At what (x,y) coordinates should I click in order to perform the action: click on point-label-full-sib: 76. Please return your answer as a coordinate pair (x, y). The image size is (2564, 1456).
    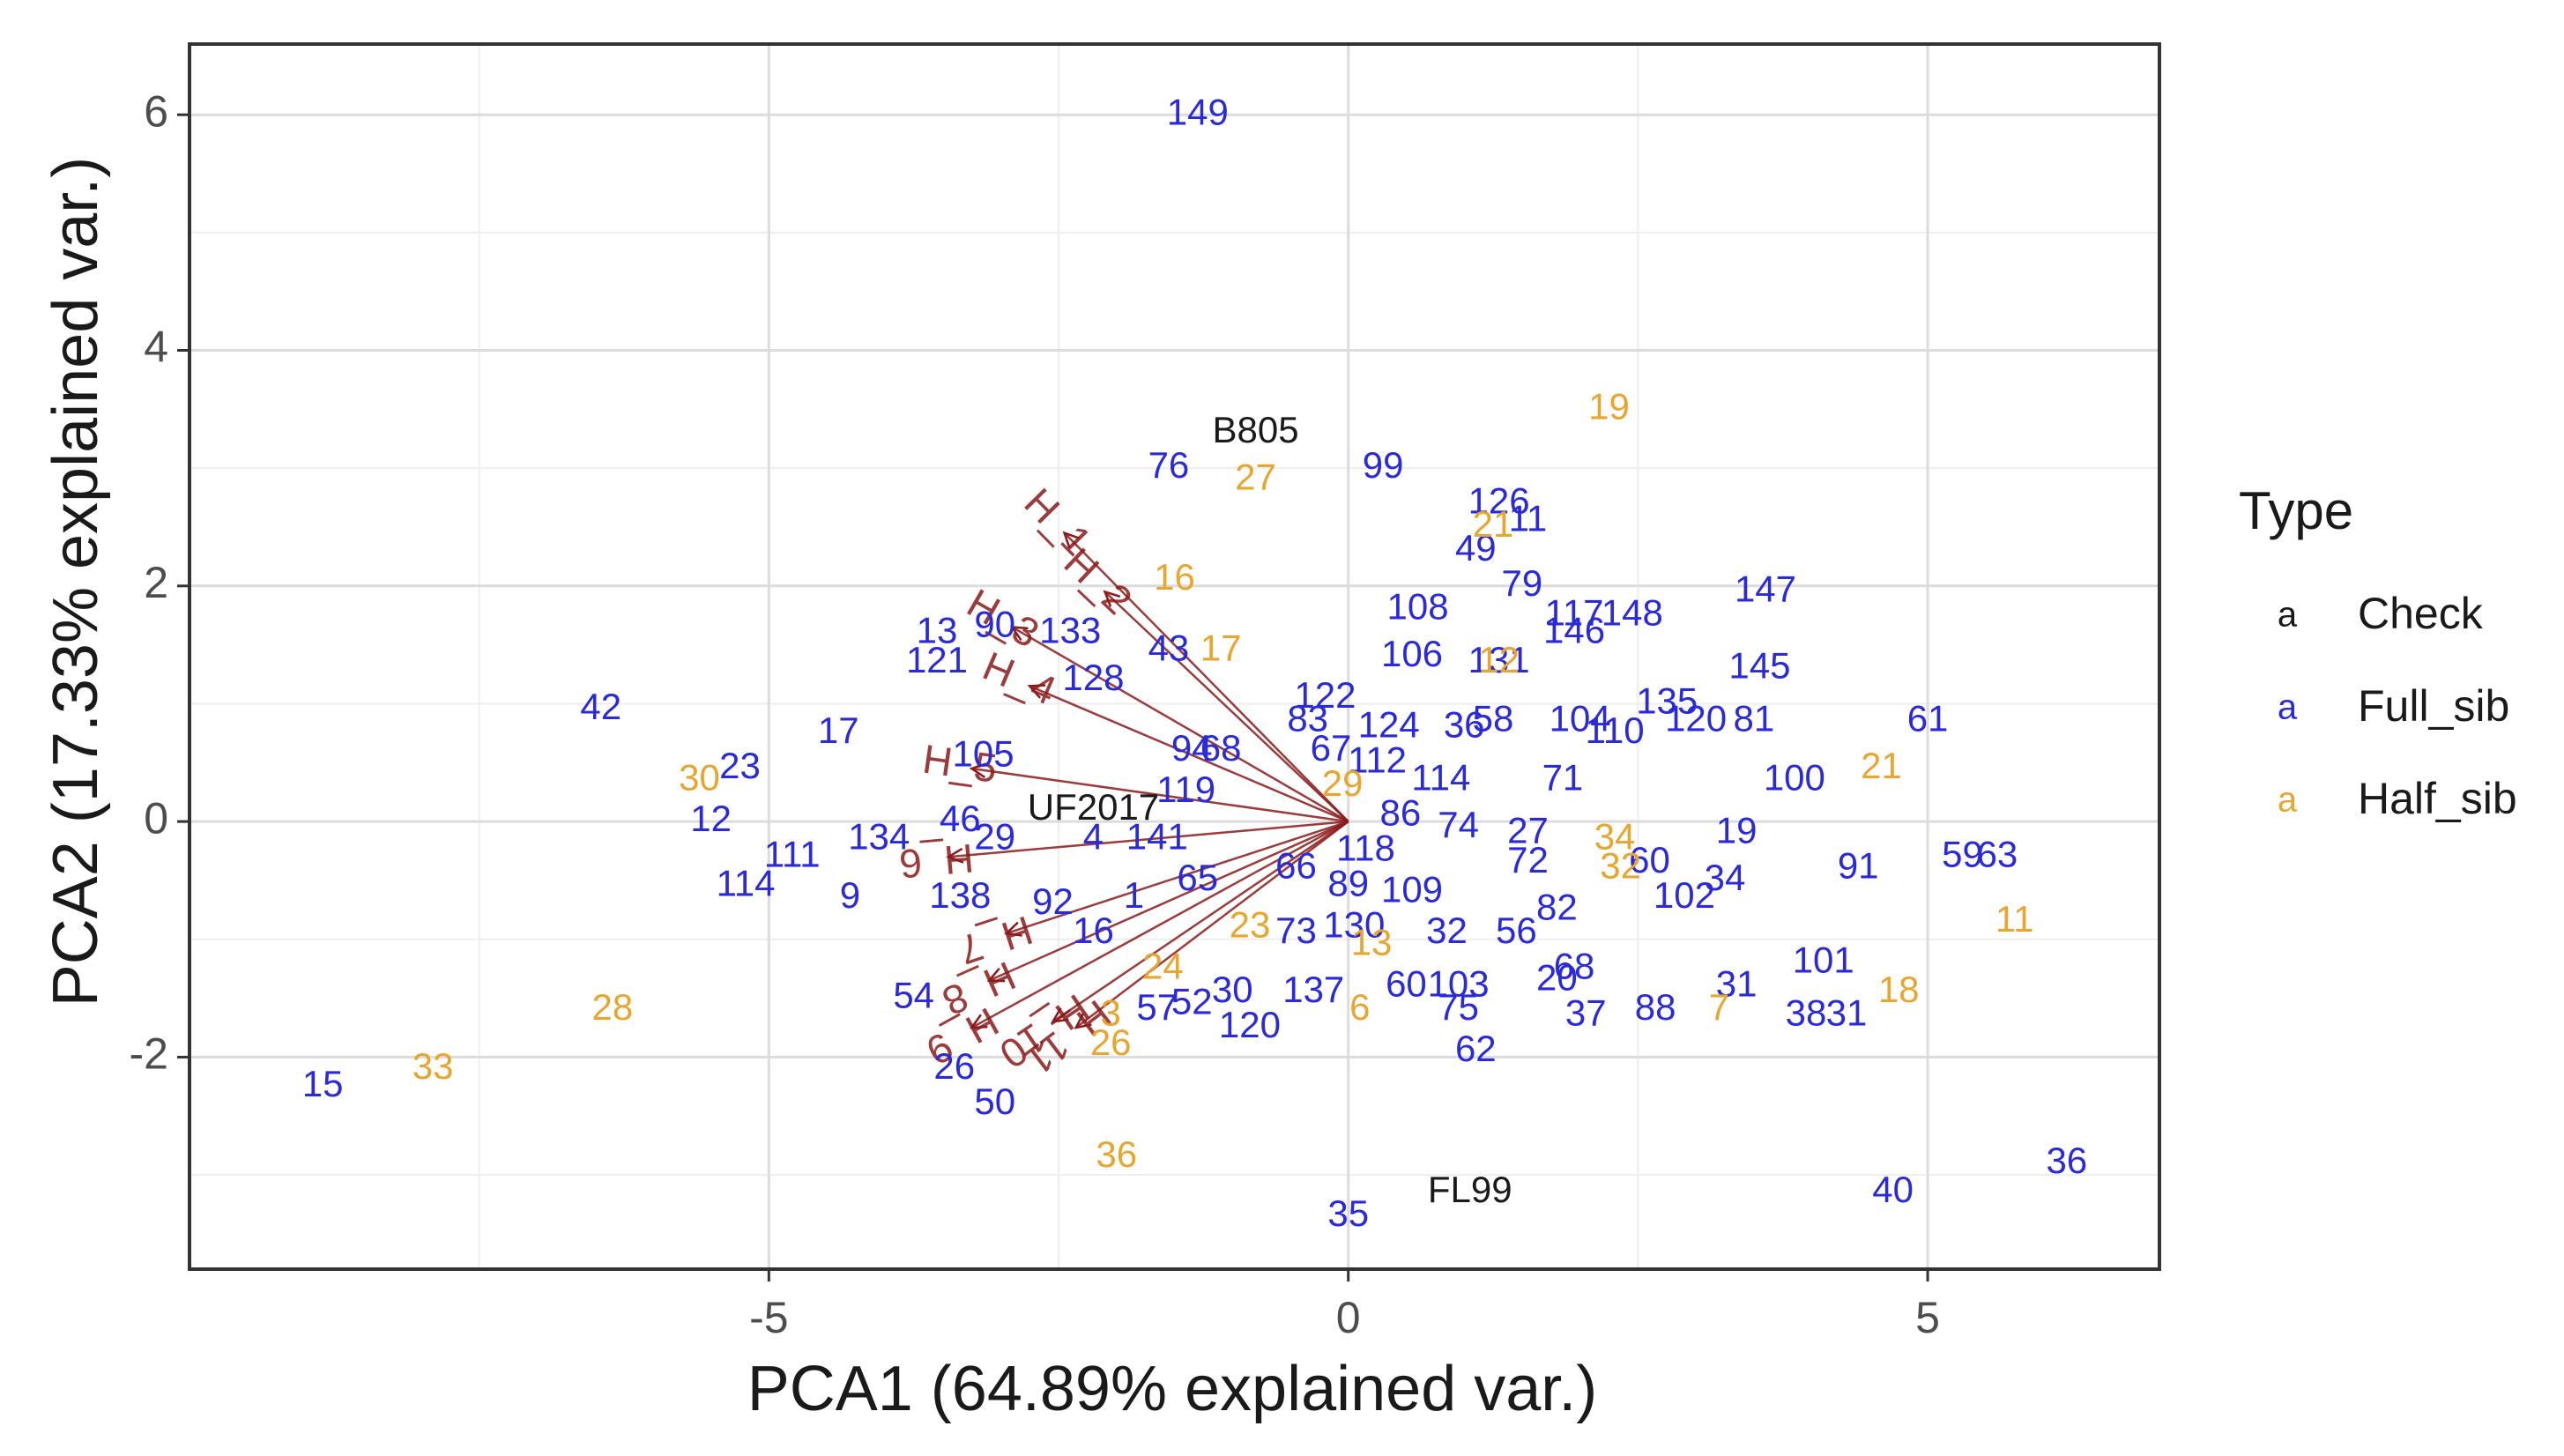
    Looking at the image, I should click on (1169, 465).